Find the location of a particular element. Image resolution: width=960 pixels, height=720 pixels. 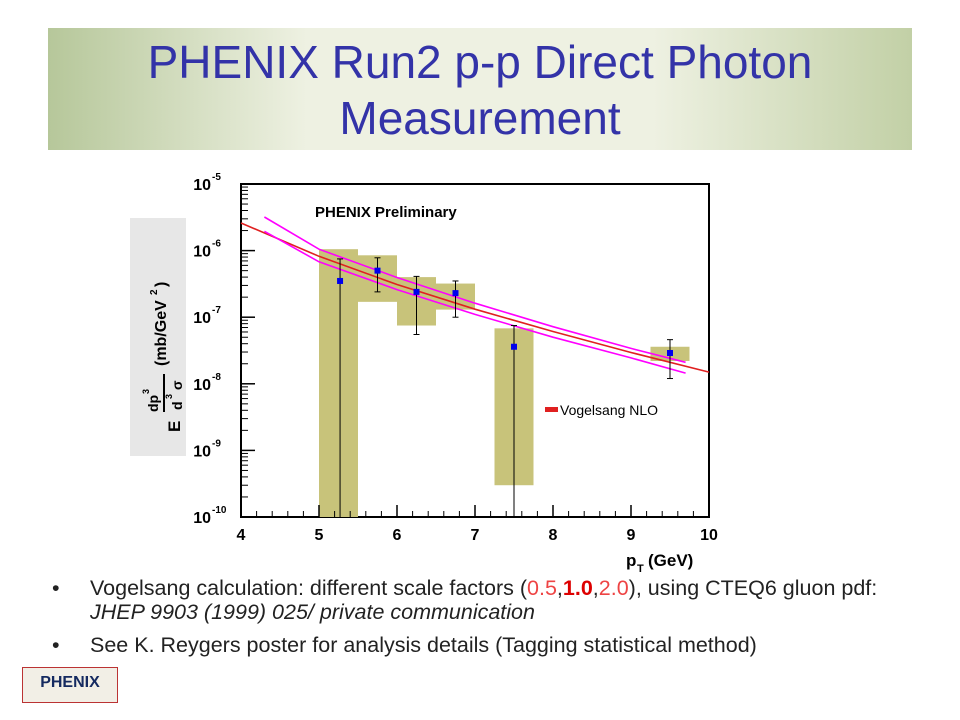

legend-swatch is located at coordinates (551, 409).